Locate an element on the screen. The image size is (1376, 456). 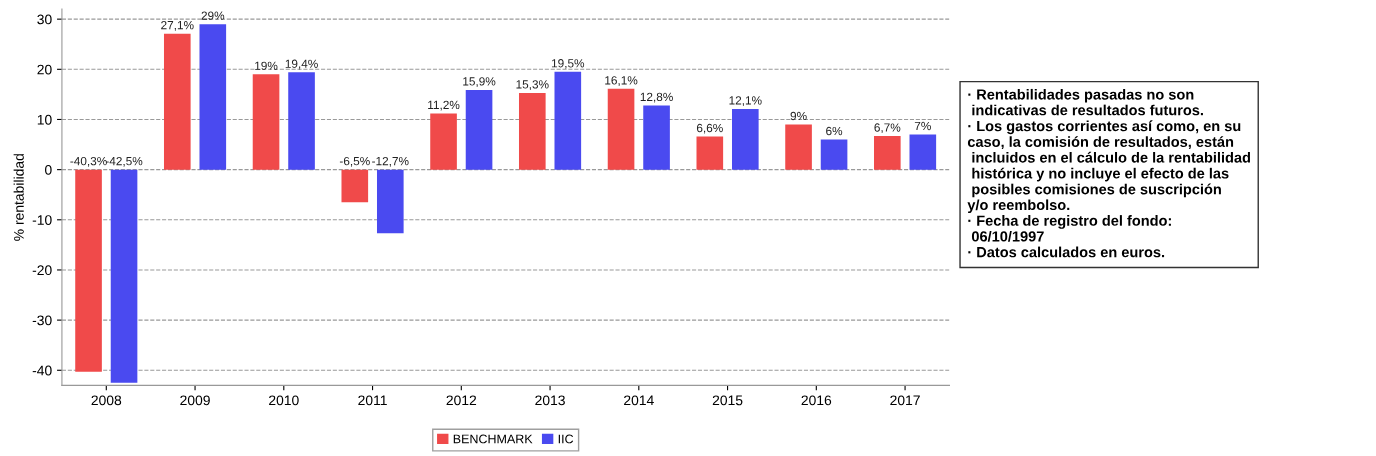
data-label: -12,7% is located at coordinates (390, 161).